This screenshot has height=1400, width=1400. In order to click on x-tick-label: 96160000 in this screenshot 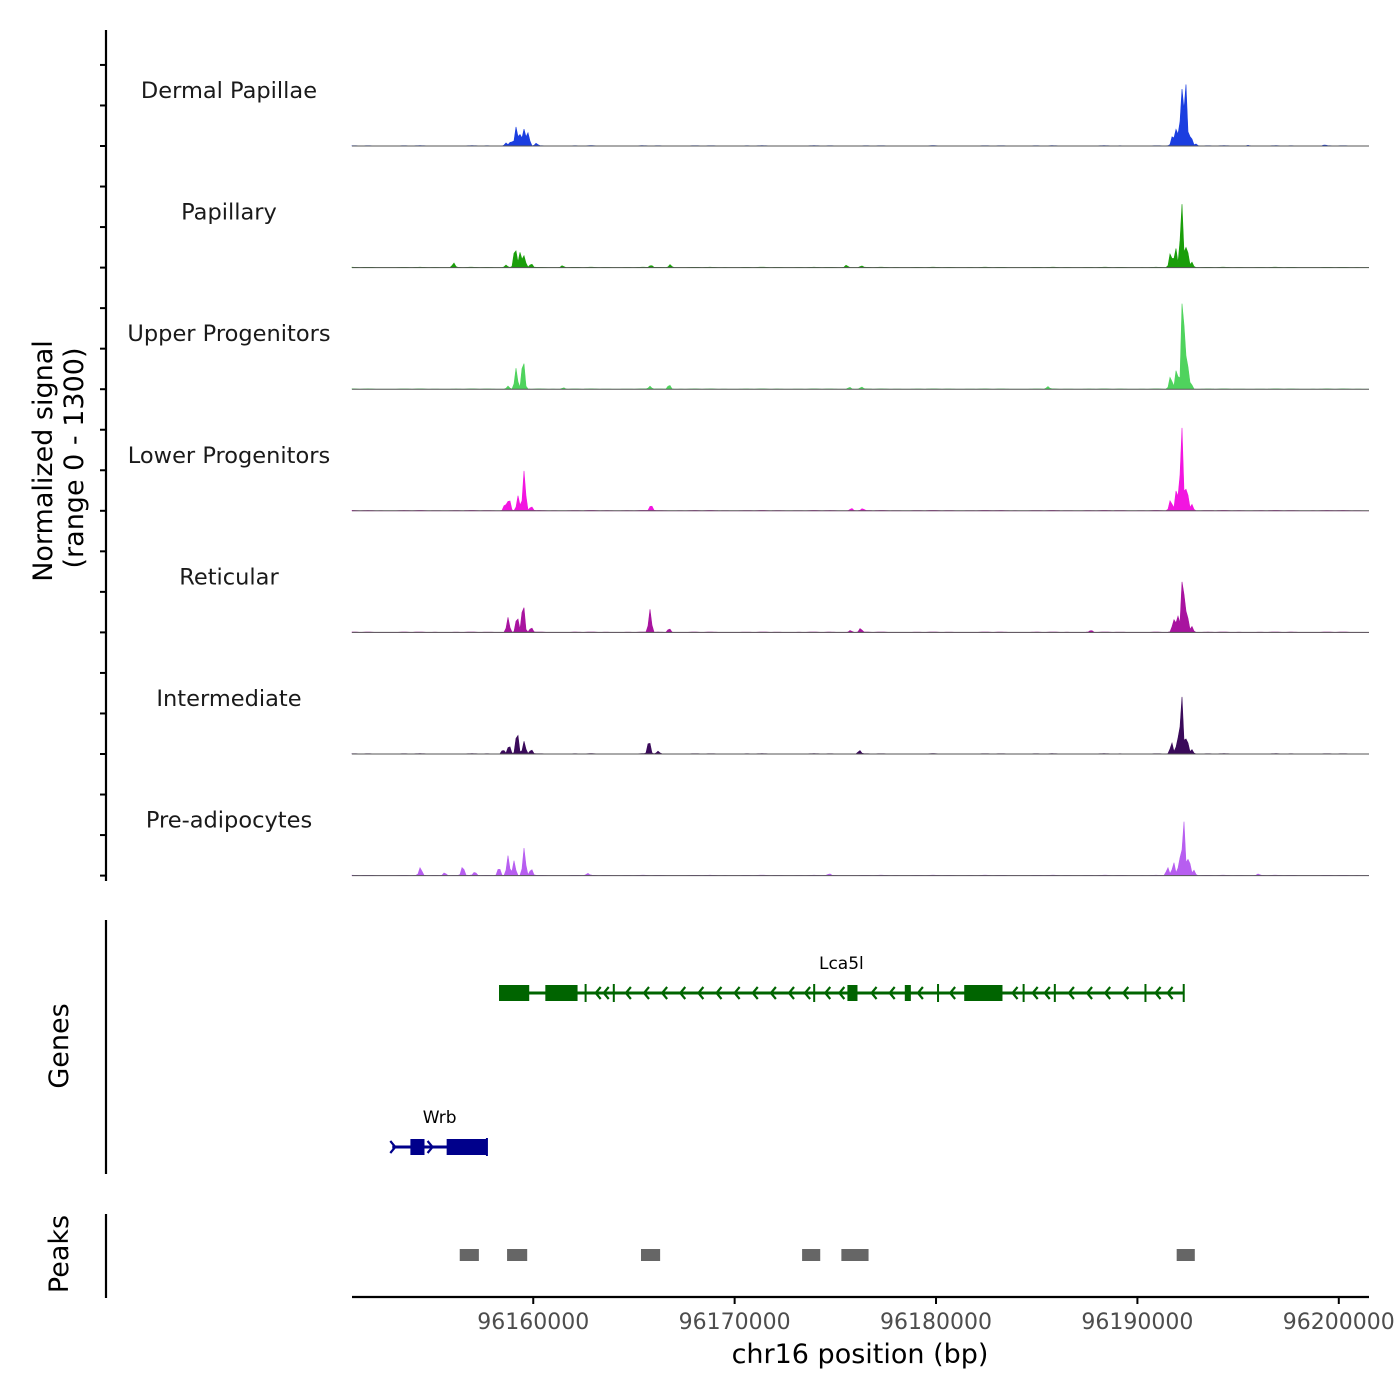, I will do `click(533, 1322)`.